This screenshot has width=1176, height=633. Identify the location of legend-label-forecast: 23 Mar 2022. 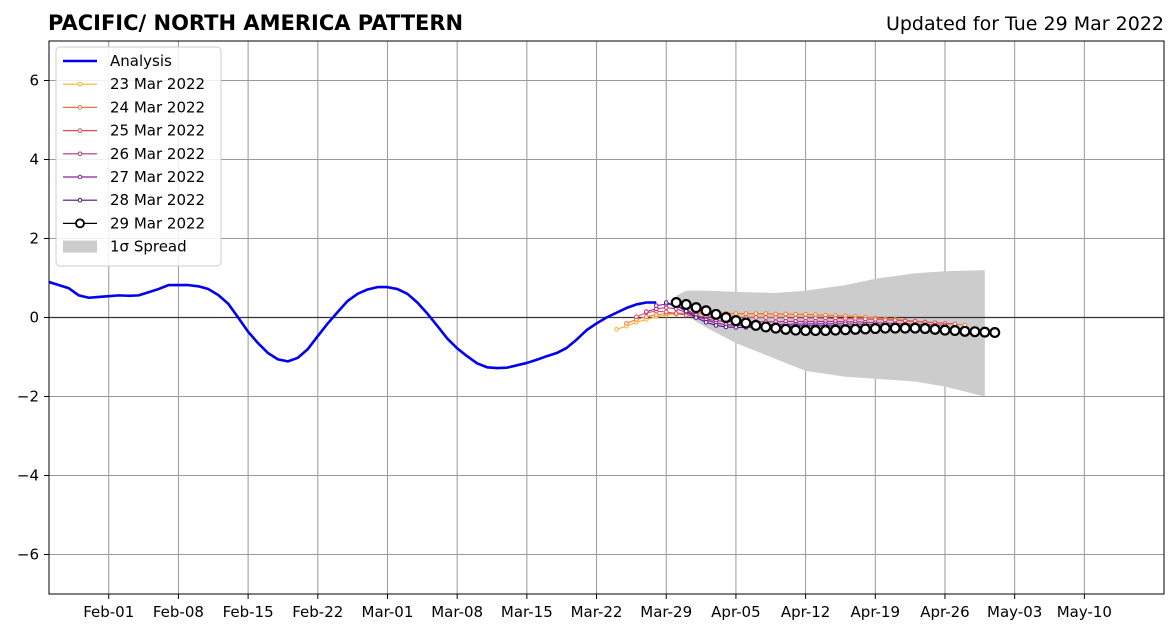
(157, 84).